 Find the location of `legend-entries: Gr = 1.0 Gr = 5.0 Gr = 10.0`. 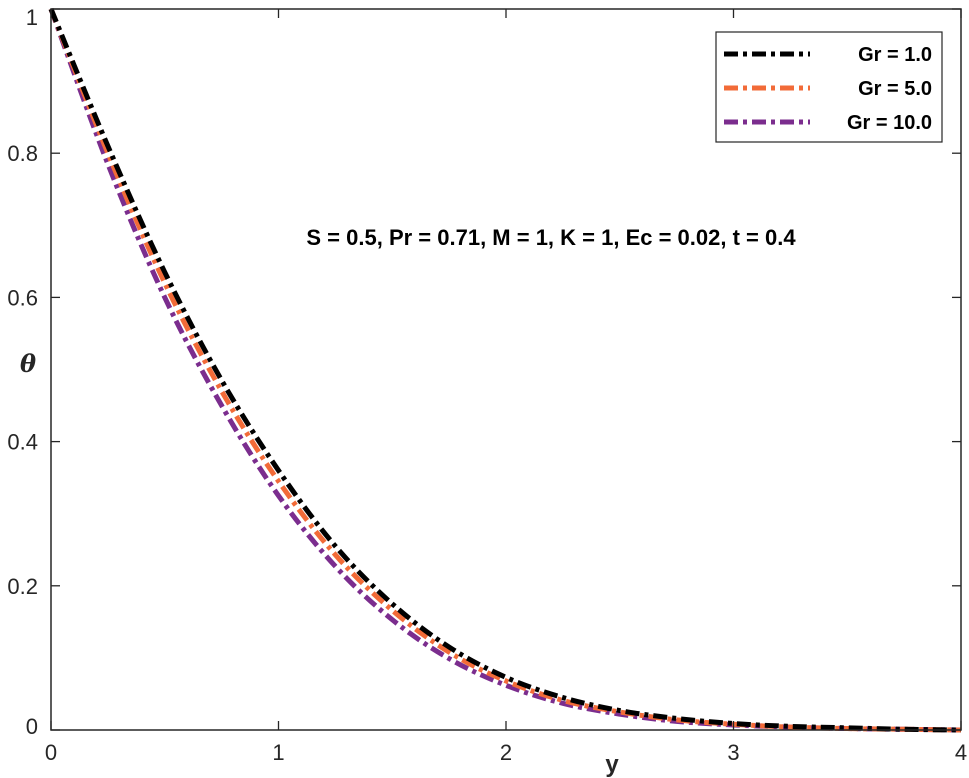

legend-entries: Gr = 1.0 Gr = 5.0 Gr = 10.0 is located at coordinates (828, 89).